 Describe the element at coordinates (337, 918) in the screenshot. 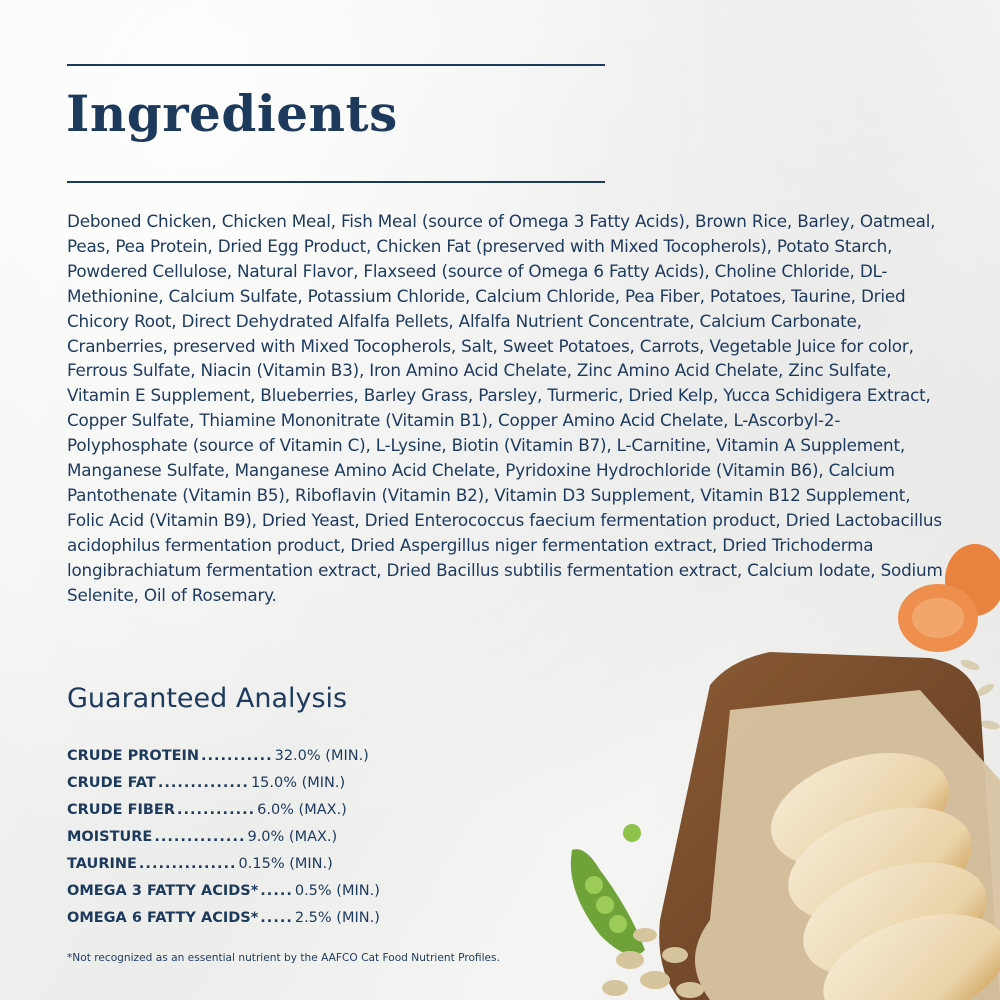

I see `nutrient-value: 2.5% (MIN.)` at that location.